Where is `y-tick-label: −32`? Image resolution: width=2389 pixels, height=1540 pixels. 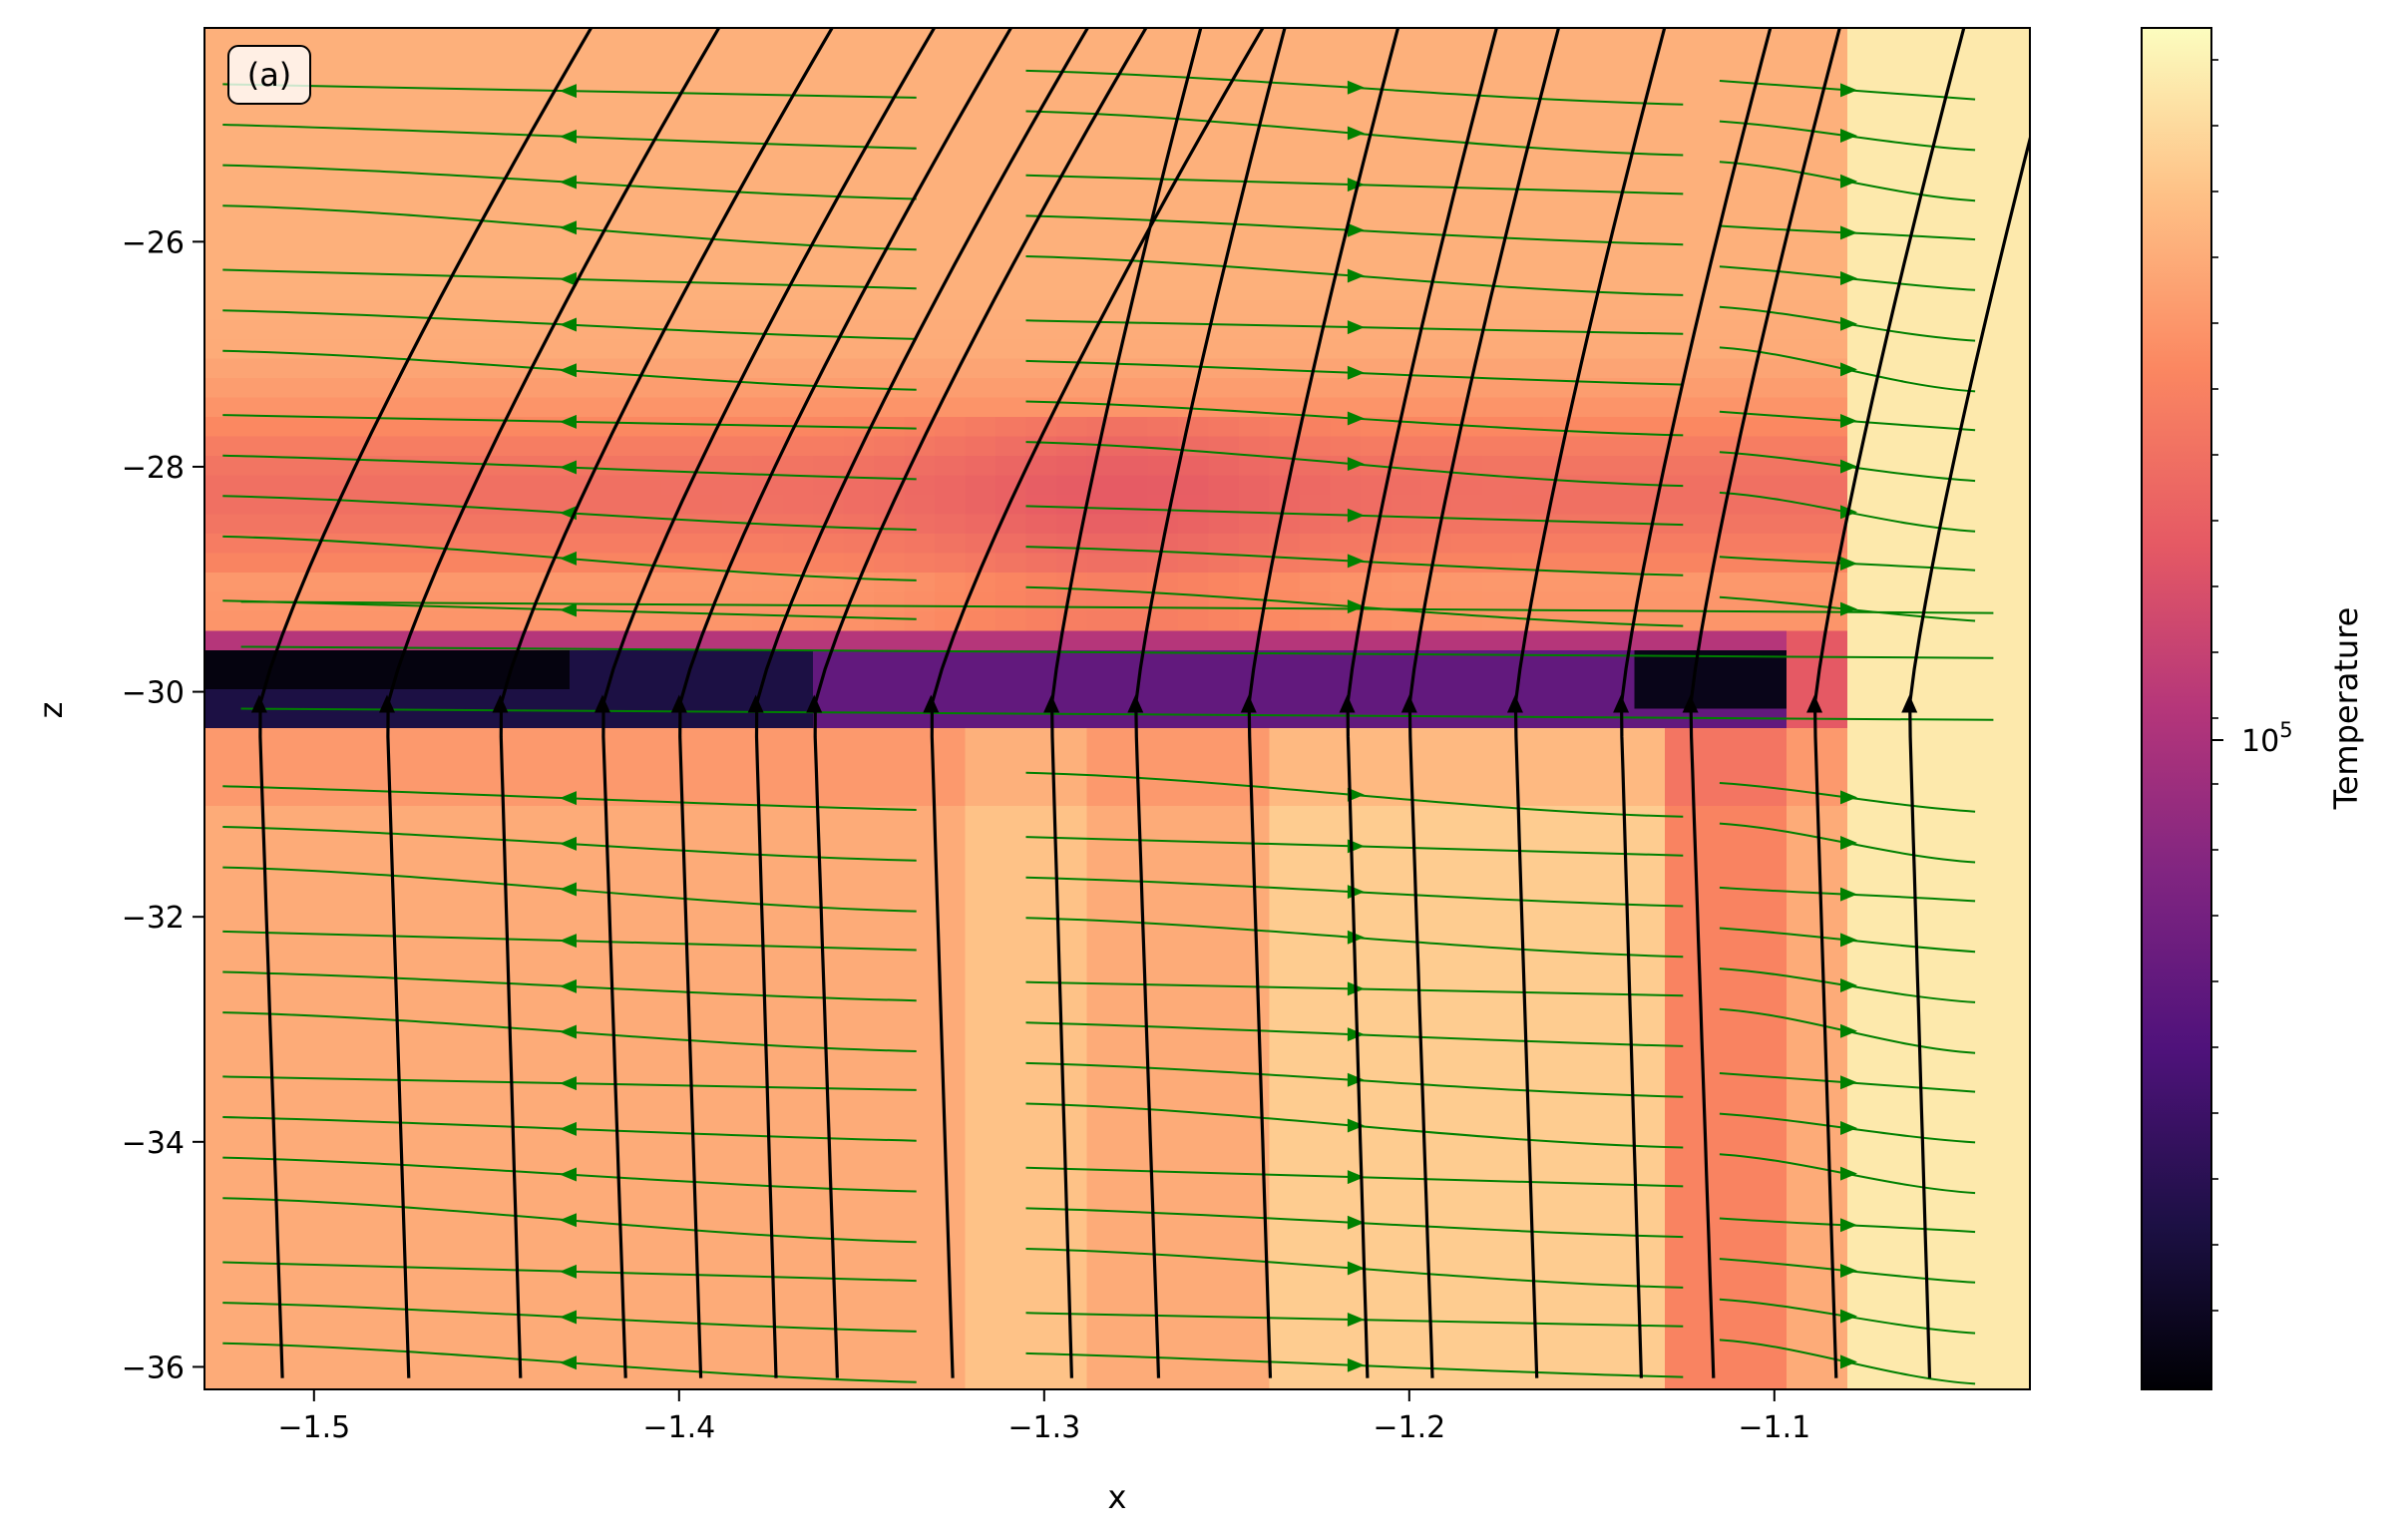
y-tick-label: −32 is located at coordinates (153, 918).